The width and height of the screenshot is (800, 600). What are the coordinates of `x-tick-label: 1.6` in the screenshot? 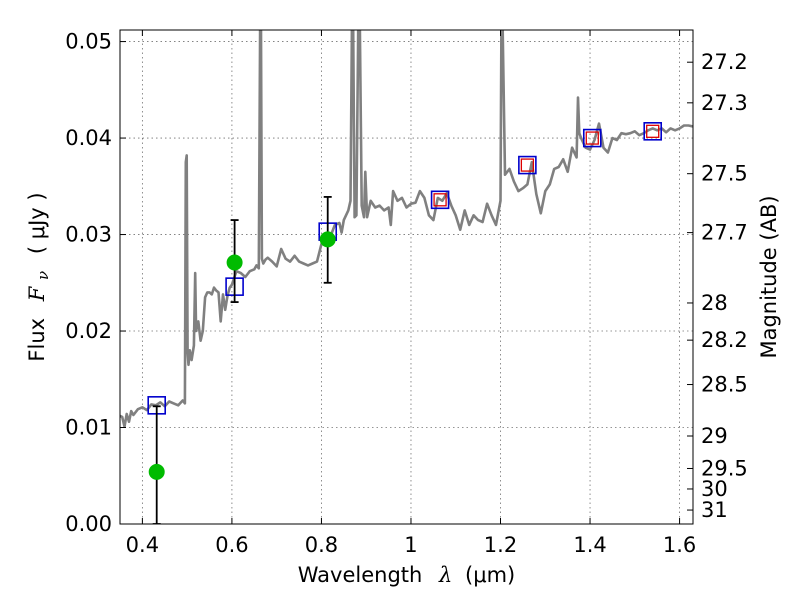 It's located at (679, 545).